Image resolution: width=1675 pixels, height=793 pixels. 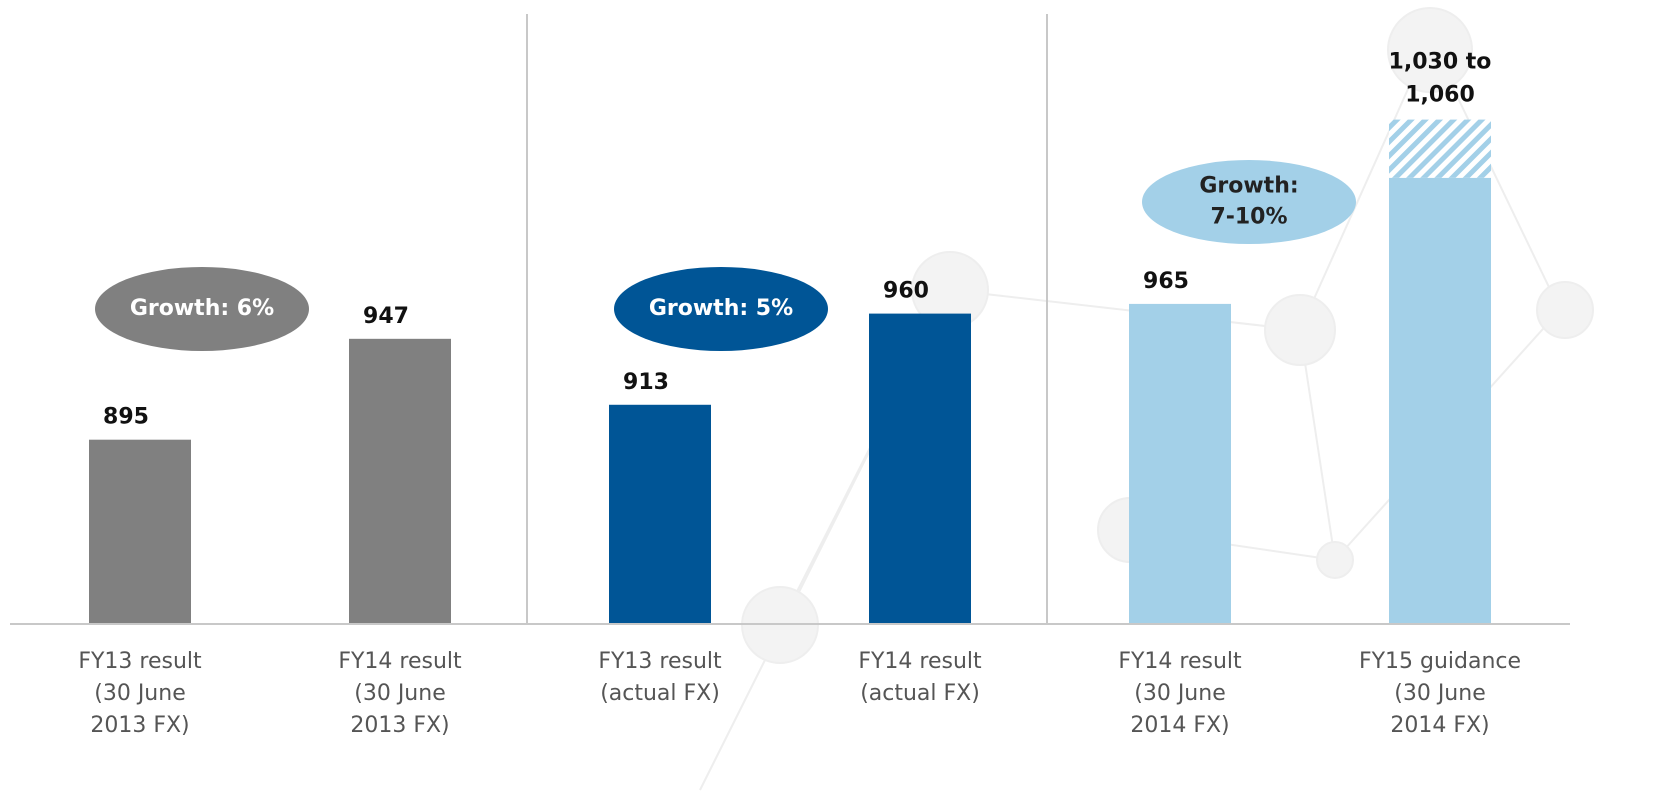 I want to click on value-label: 913, so click(x=646, y=382).